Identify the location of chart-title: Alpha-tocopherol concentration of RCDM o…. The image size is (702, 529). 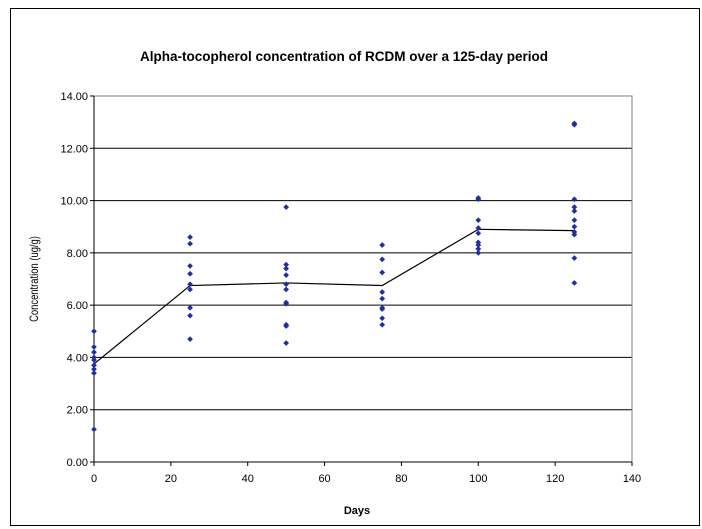
(344, 56).